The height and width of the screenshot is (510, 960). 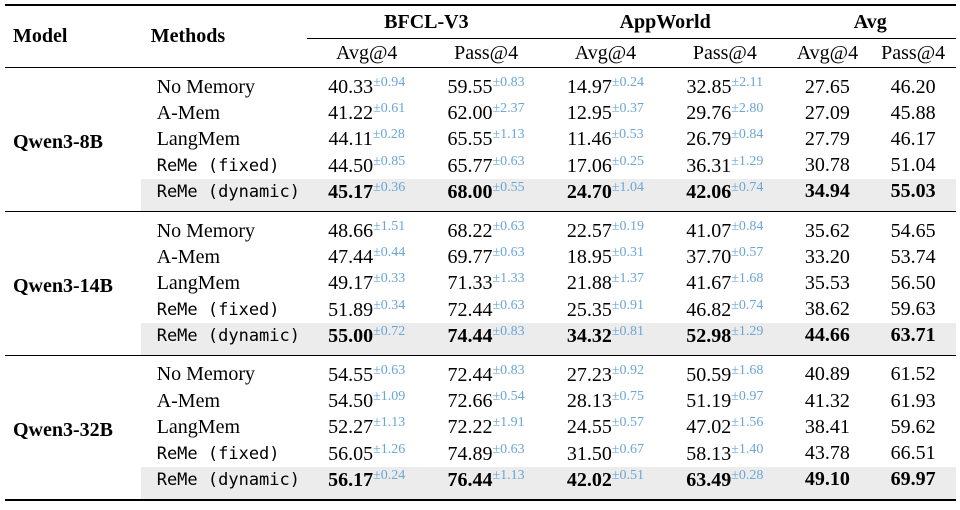 What do you see at coordinates (366, 257) in the screenshot?
I see `bfcl-avg4-cell: 47.44±0.44` at bounding box center [366, 257].